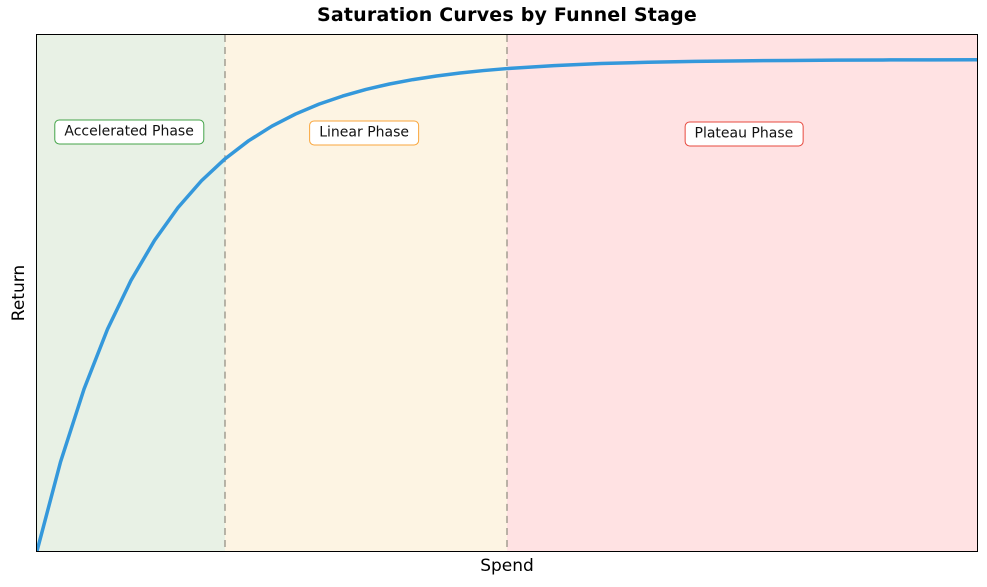 This screenshot has height=587, width=987. What do you see at coordinates (744, 134) in the screenshot?
I see `phase-label-plateau: Plateau Phase` at bounding box center [744, 134].